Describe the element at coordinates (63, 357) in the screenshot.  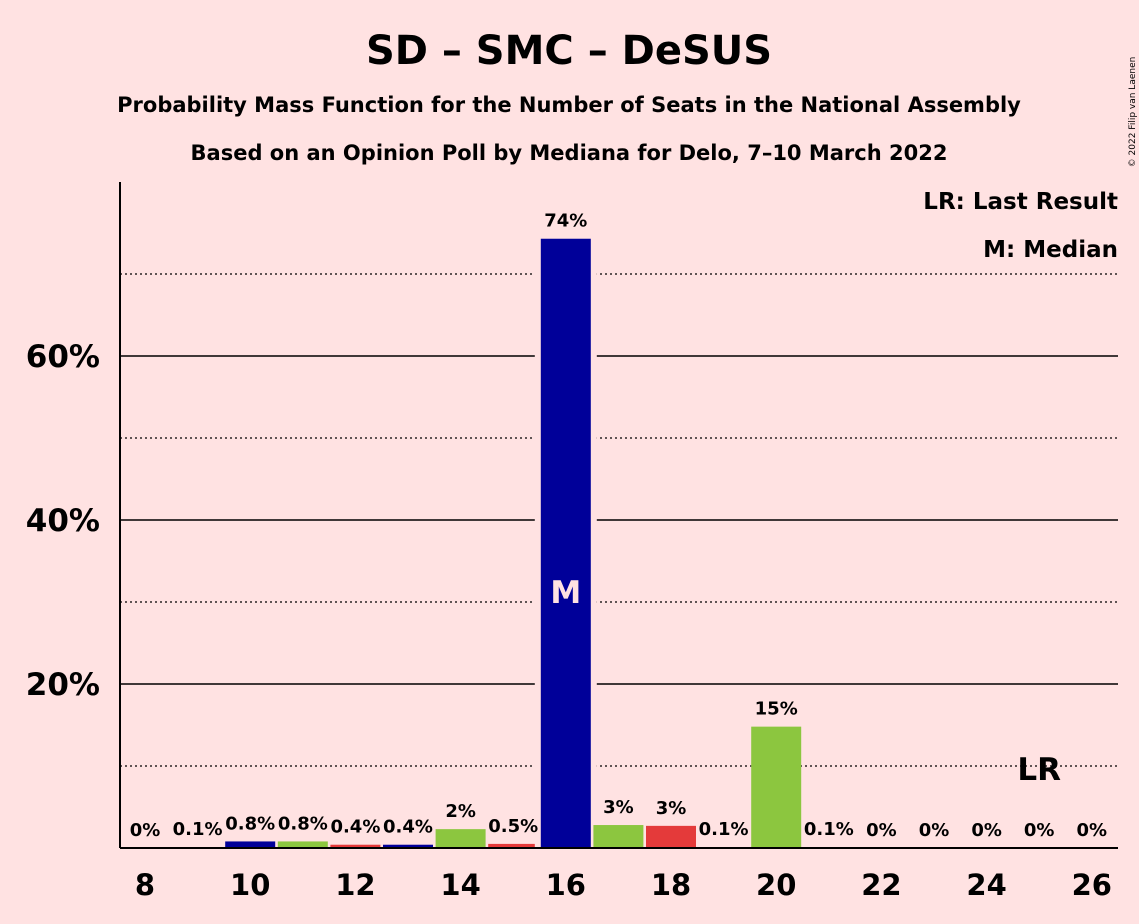
I see `y-tick-label: 60%` at that location.